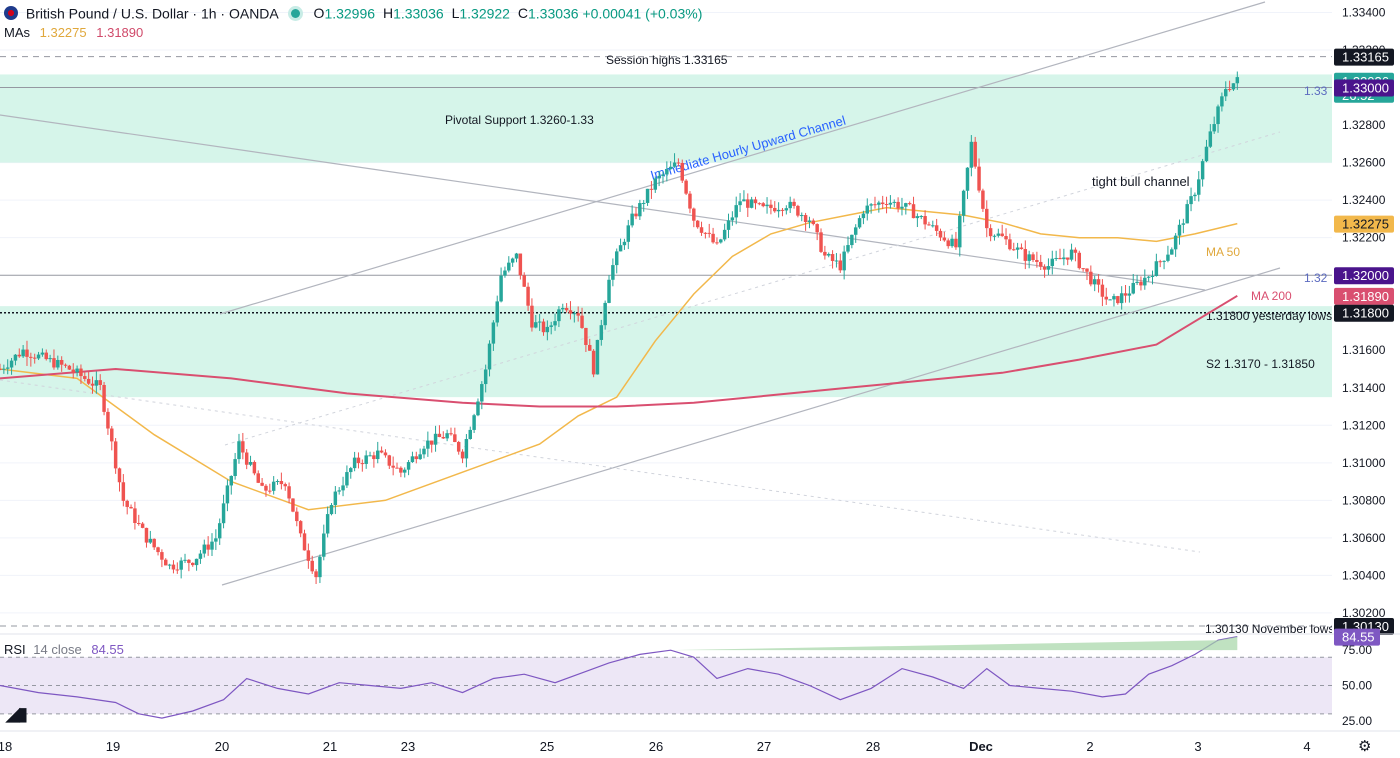 This screenshot has height=758, width=1400. What do you see at coordinates (619, 351) in the screenshot?
I see `ma200-line` at bounding box center [619, 351].